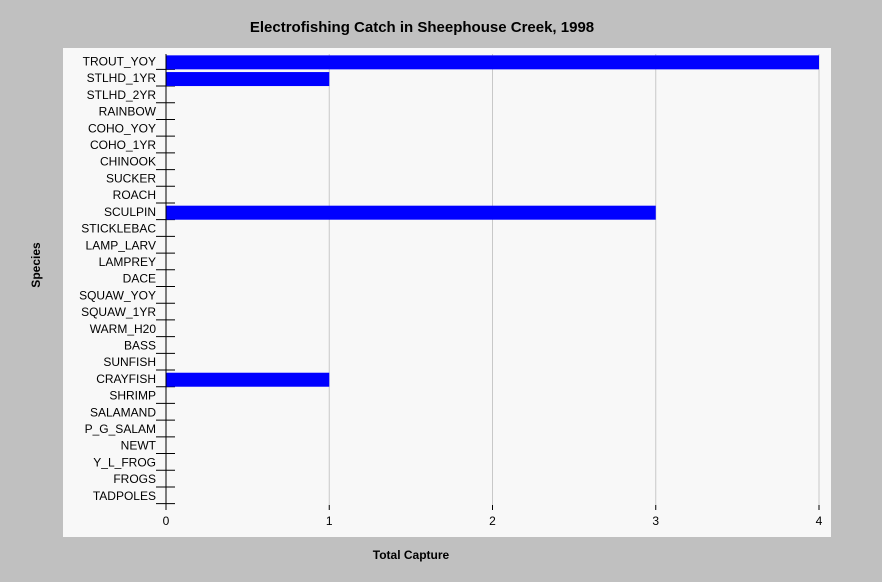 The height and width of the screenshot is (582, 882). I want to click on y-tick-label: SQUAW_1YR, so click(118, 312).